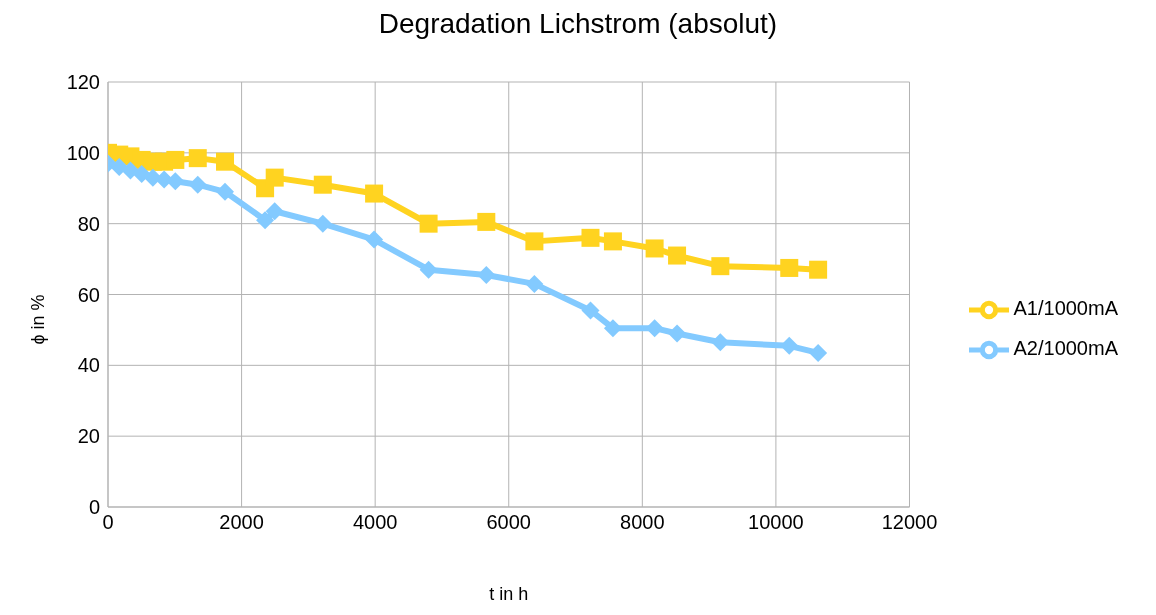  Describe the element at coordinates (1065, 347) in the screenshot. I see `legend-label: A2/1000mA` at that location.